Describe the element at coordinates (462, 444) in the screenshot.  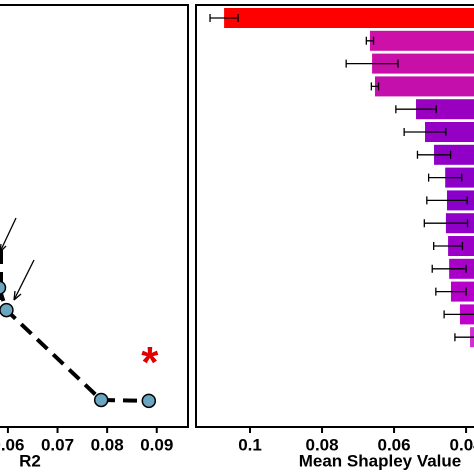
I see `x-tick-label: 0.04` at that location.